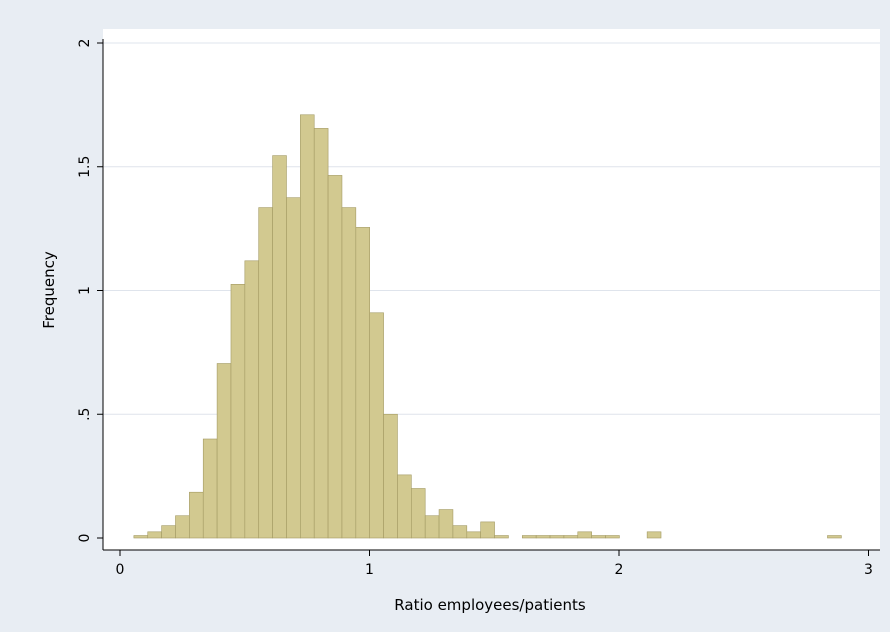 This screenshot has width=890, height=636. Describe the element at coordinates (85, 43) in the screenshot. I see `y-tick-label-4: 2` at that location.